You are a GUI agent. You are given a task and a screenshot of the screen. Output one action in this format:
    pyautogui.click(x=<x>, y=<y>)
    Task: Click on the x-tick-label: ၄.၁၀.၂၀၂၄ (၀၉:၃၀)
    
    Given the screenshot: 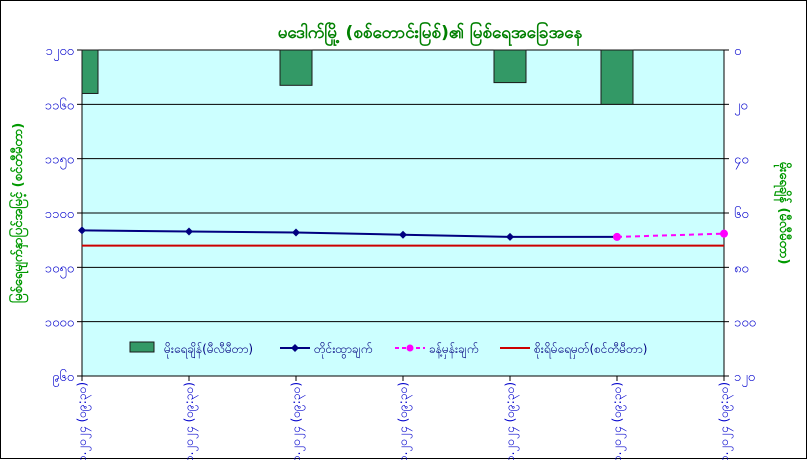 What is the action you would take?
    pyautogui.click(x=404, y=421)
    